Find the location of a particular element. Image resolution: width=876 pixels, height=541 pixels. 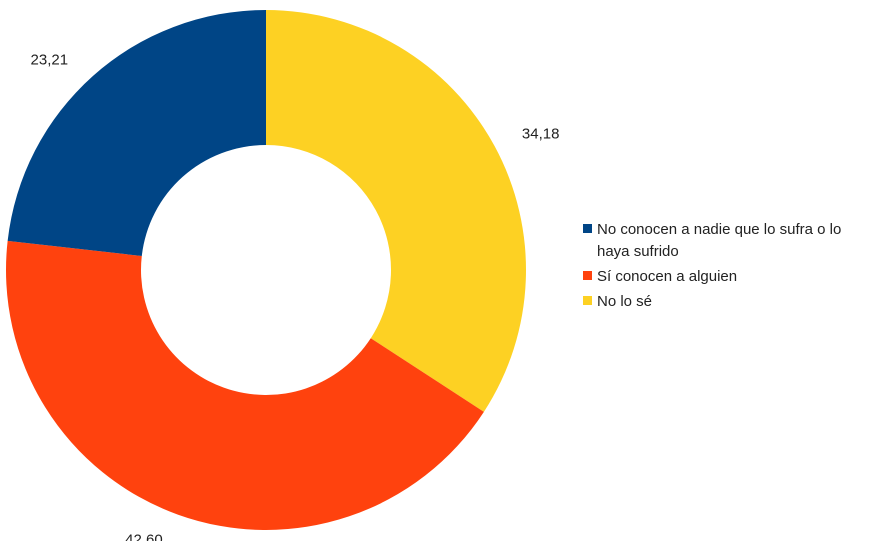

legend-swatch-si-conocen is located at coordinates (587, 275).